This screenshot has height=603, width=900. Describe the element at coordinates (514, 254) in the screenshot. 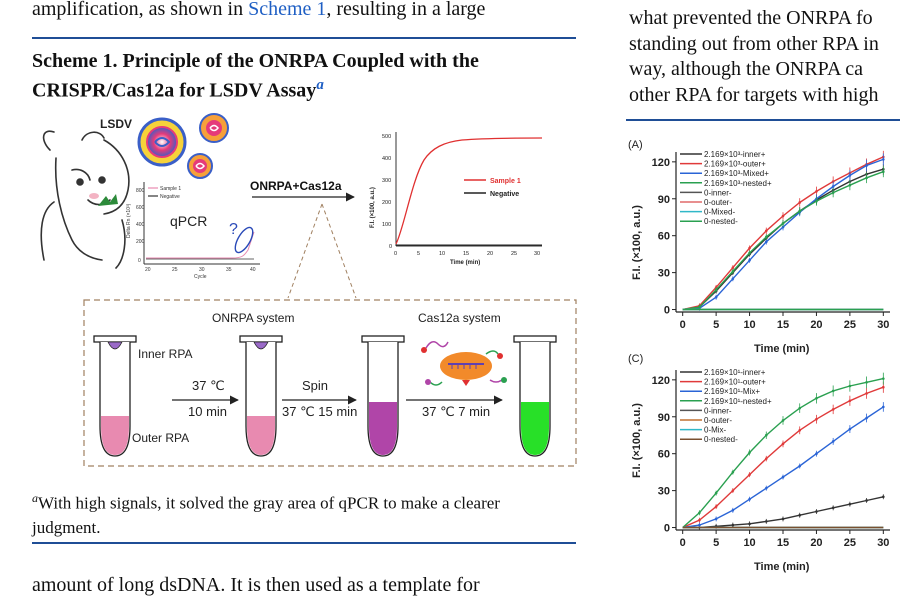

I see `fl-xtick: 25` at that location.